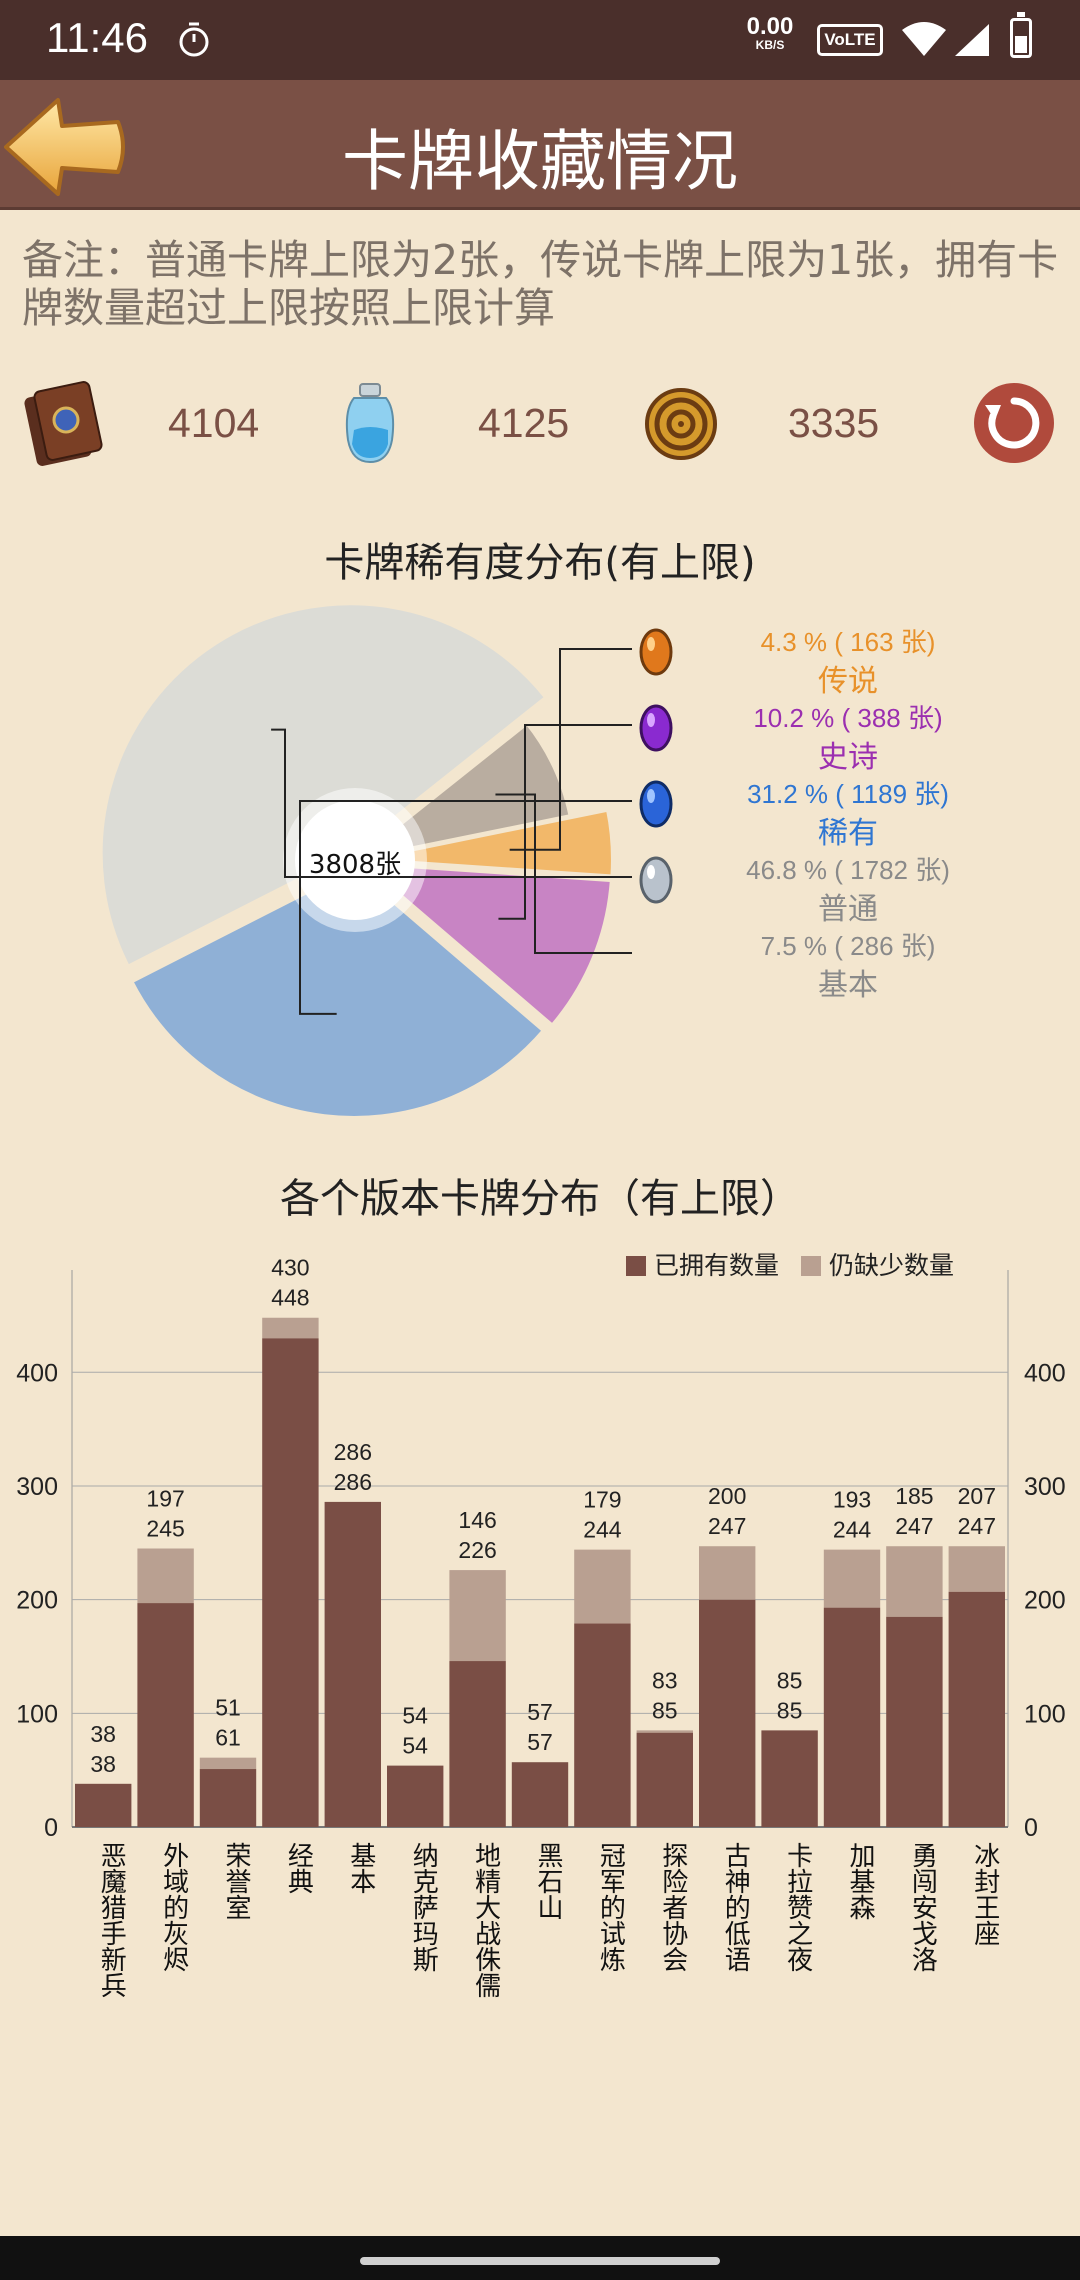 The height and width of the screenshot is (2280, 1080). I want to click on home-gesture-bar, so click(540, 2261).